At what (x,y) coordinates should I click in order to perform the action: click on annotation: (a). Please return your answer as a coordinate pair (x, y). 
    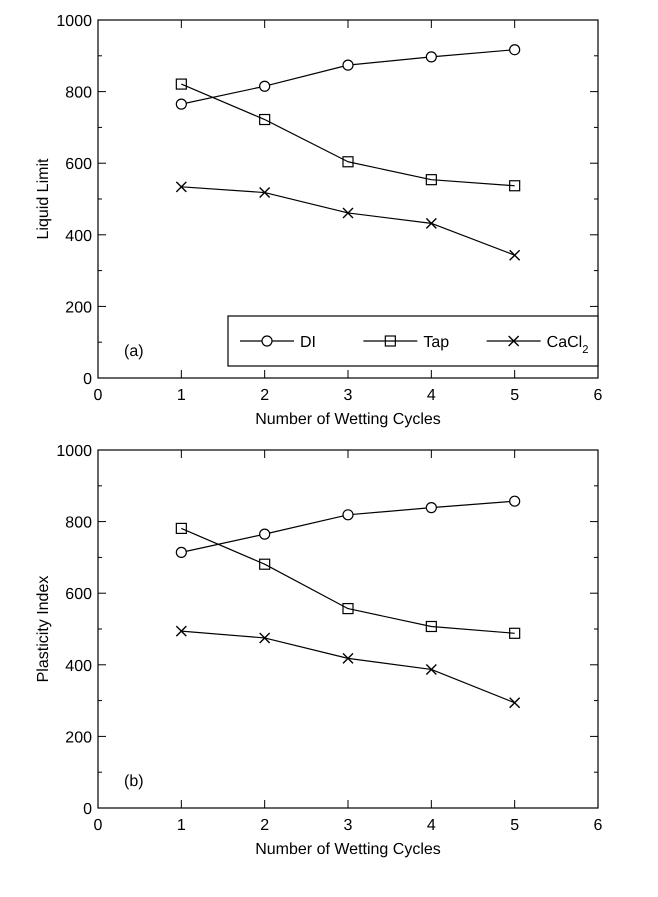
    Looking at the image, I should click on (134, 351).